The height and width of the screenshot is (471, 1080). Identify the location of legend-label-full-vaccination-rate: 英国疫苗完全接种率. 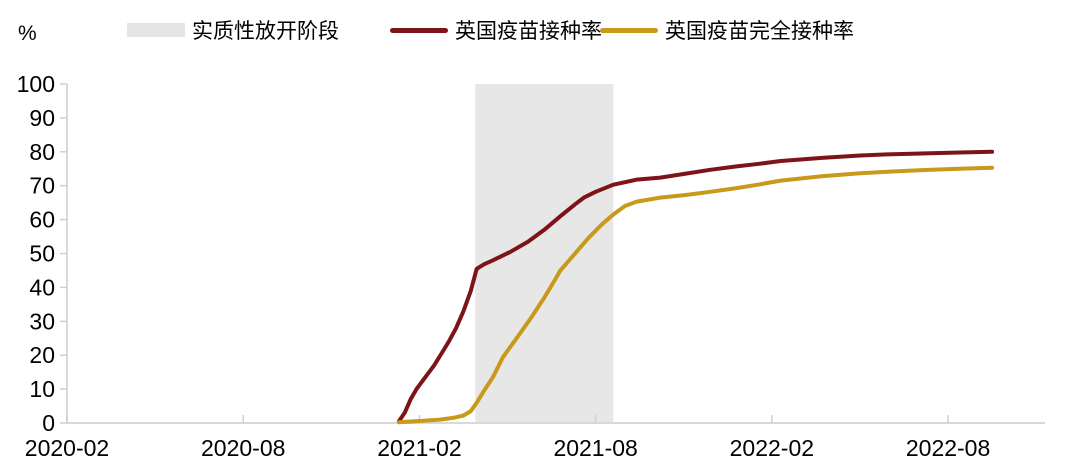
(759, 31).